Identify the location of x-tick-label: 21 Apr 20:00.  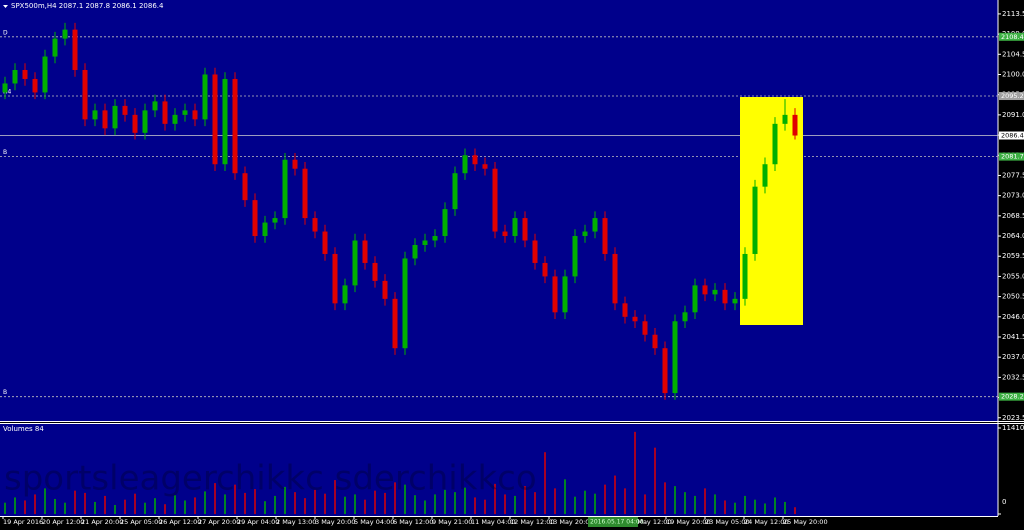
(102, 522).